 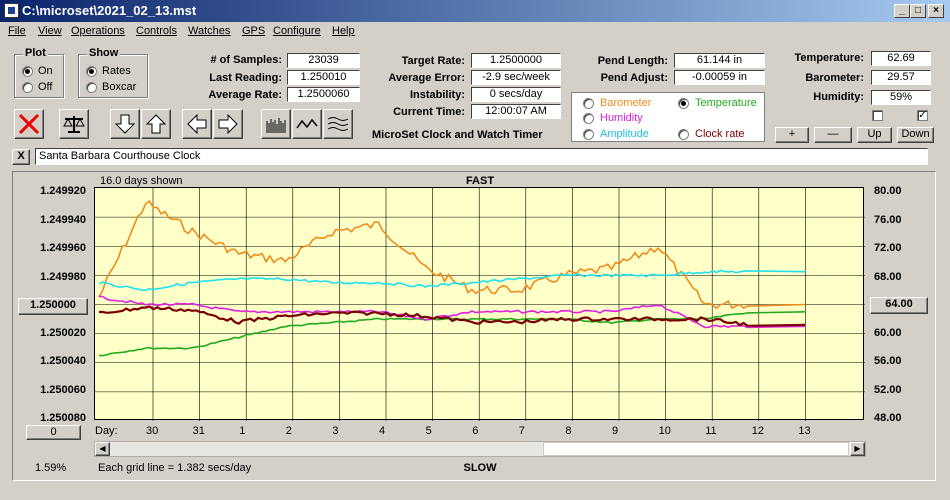 I want to click on instability-value: 0 secs/day, so click(x=516, y=94).